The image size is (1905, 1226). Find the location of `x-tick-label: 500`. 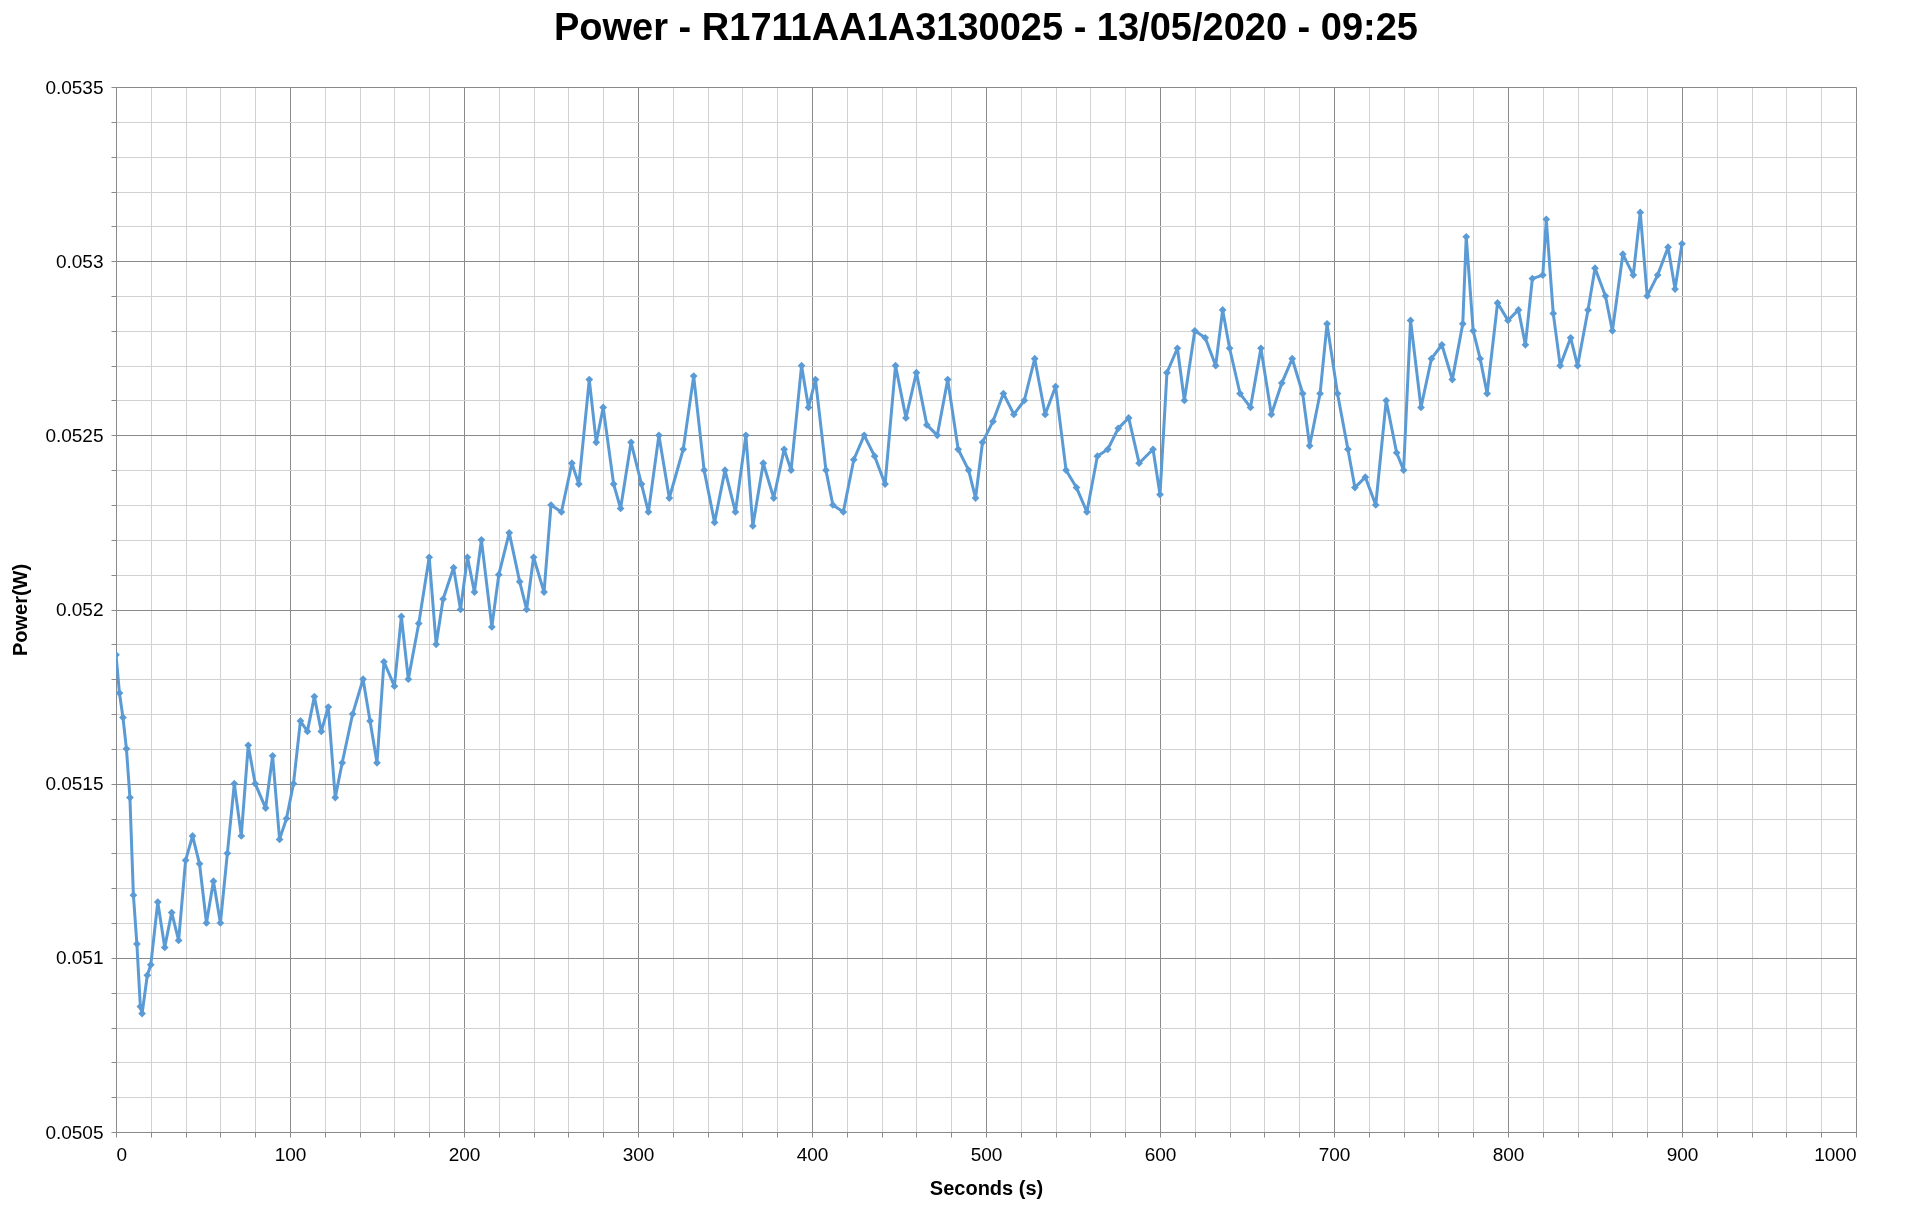

x-tick-label: 500 is located at coordinates (986, 1154).